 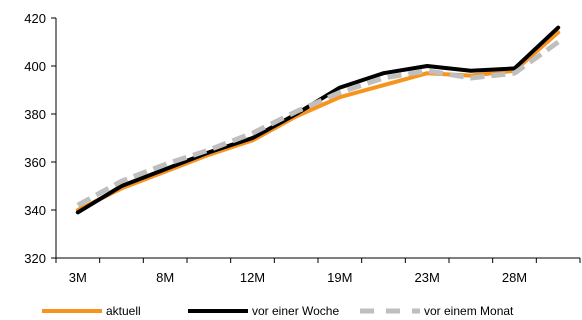 What do you see at coordinates (35, 258) in the screenshot?
I see `y-tick-label: 320` at bounding box center [35, 258].